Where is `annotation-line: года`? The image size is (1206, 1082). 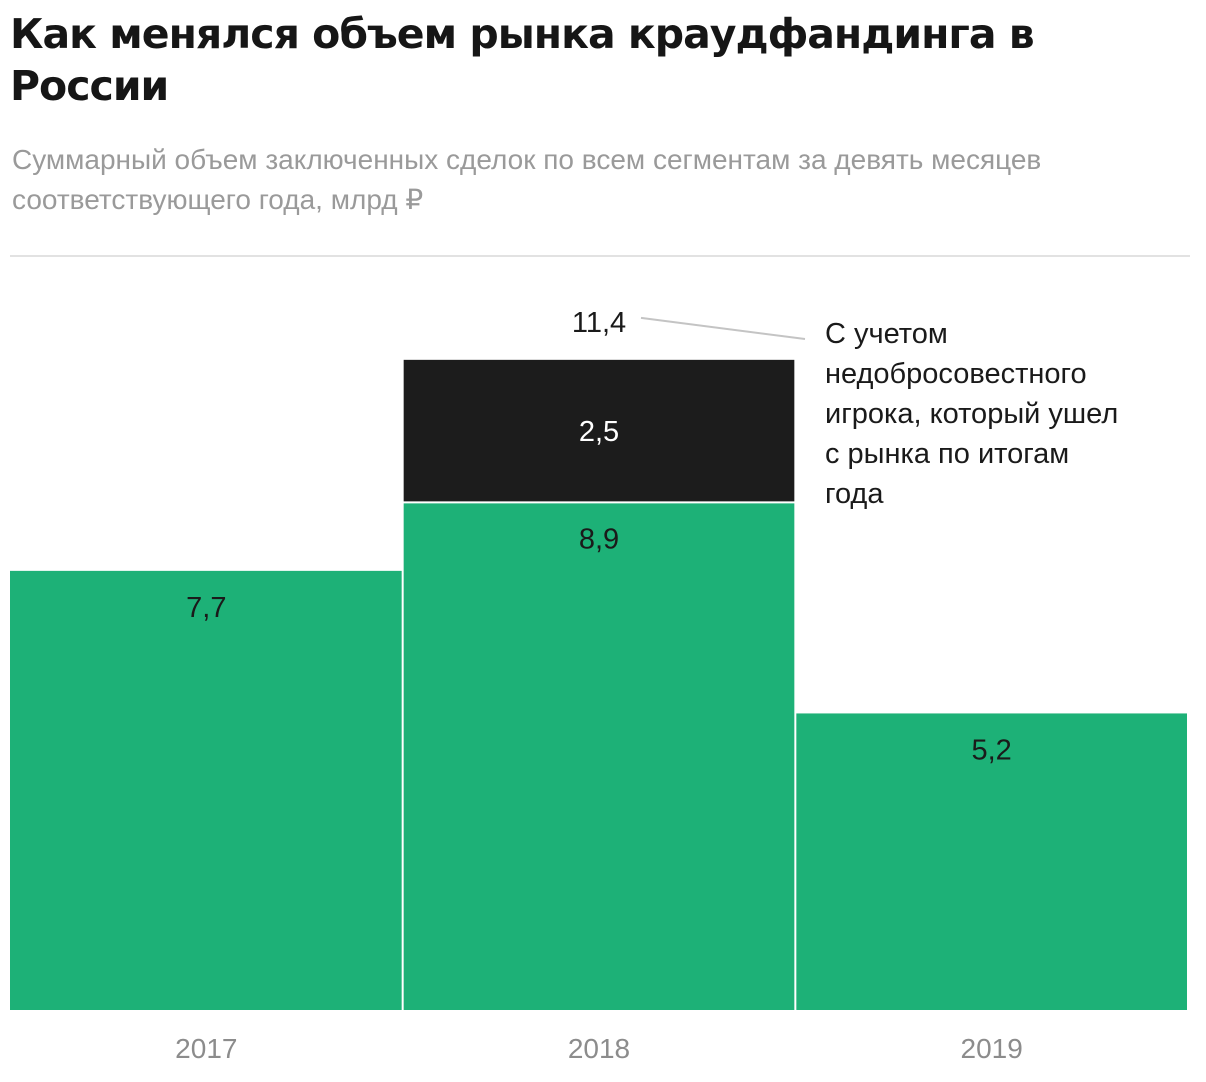 annotation-line: года is located at coordinates (854, 494).